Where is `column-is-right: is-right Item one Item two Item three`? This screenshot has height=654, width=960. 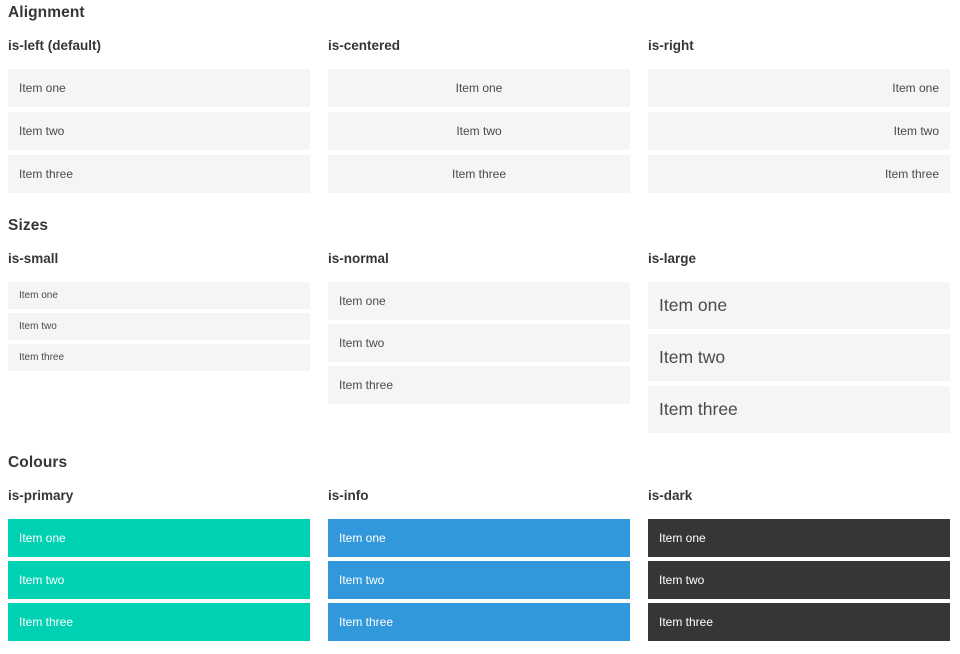
column-is-right: is-right Item one Item two Item three is located at coordinates (799, 109).